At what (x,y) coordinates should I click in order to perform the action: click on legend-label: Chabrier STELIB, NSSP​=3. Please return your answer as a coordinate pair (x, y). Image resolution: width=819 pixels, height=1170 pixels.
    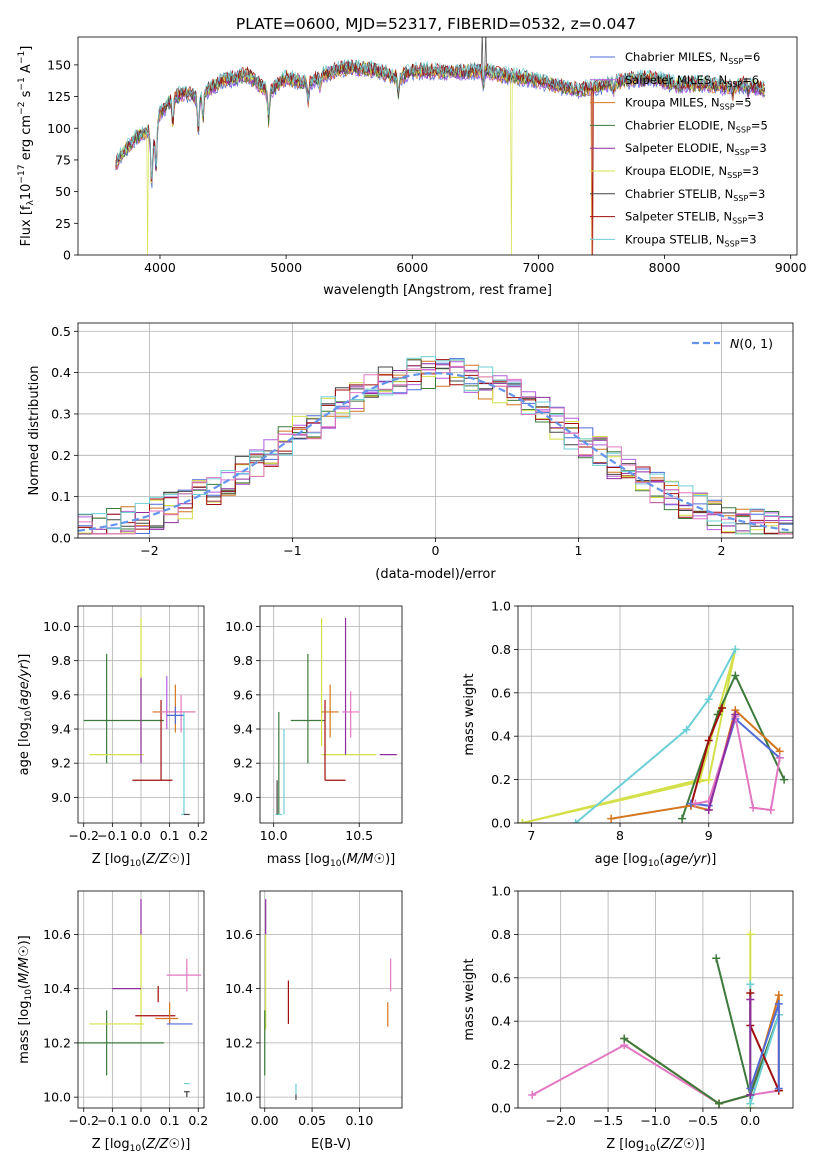
    Looking at the image, I should click on (695, 195).